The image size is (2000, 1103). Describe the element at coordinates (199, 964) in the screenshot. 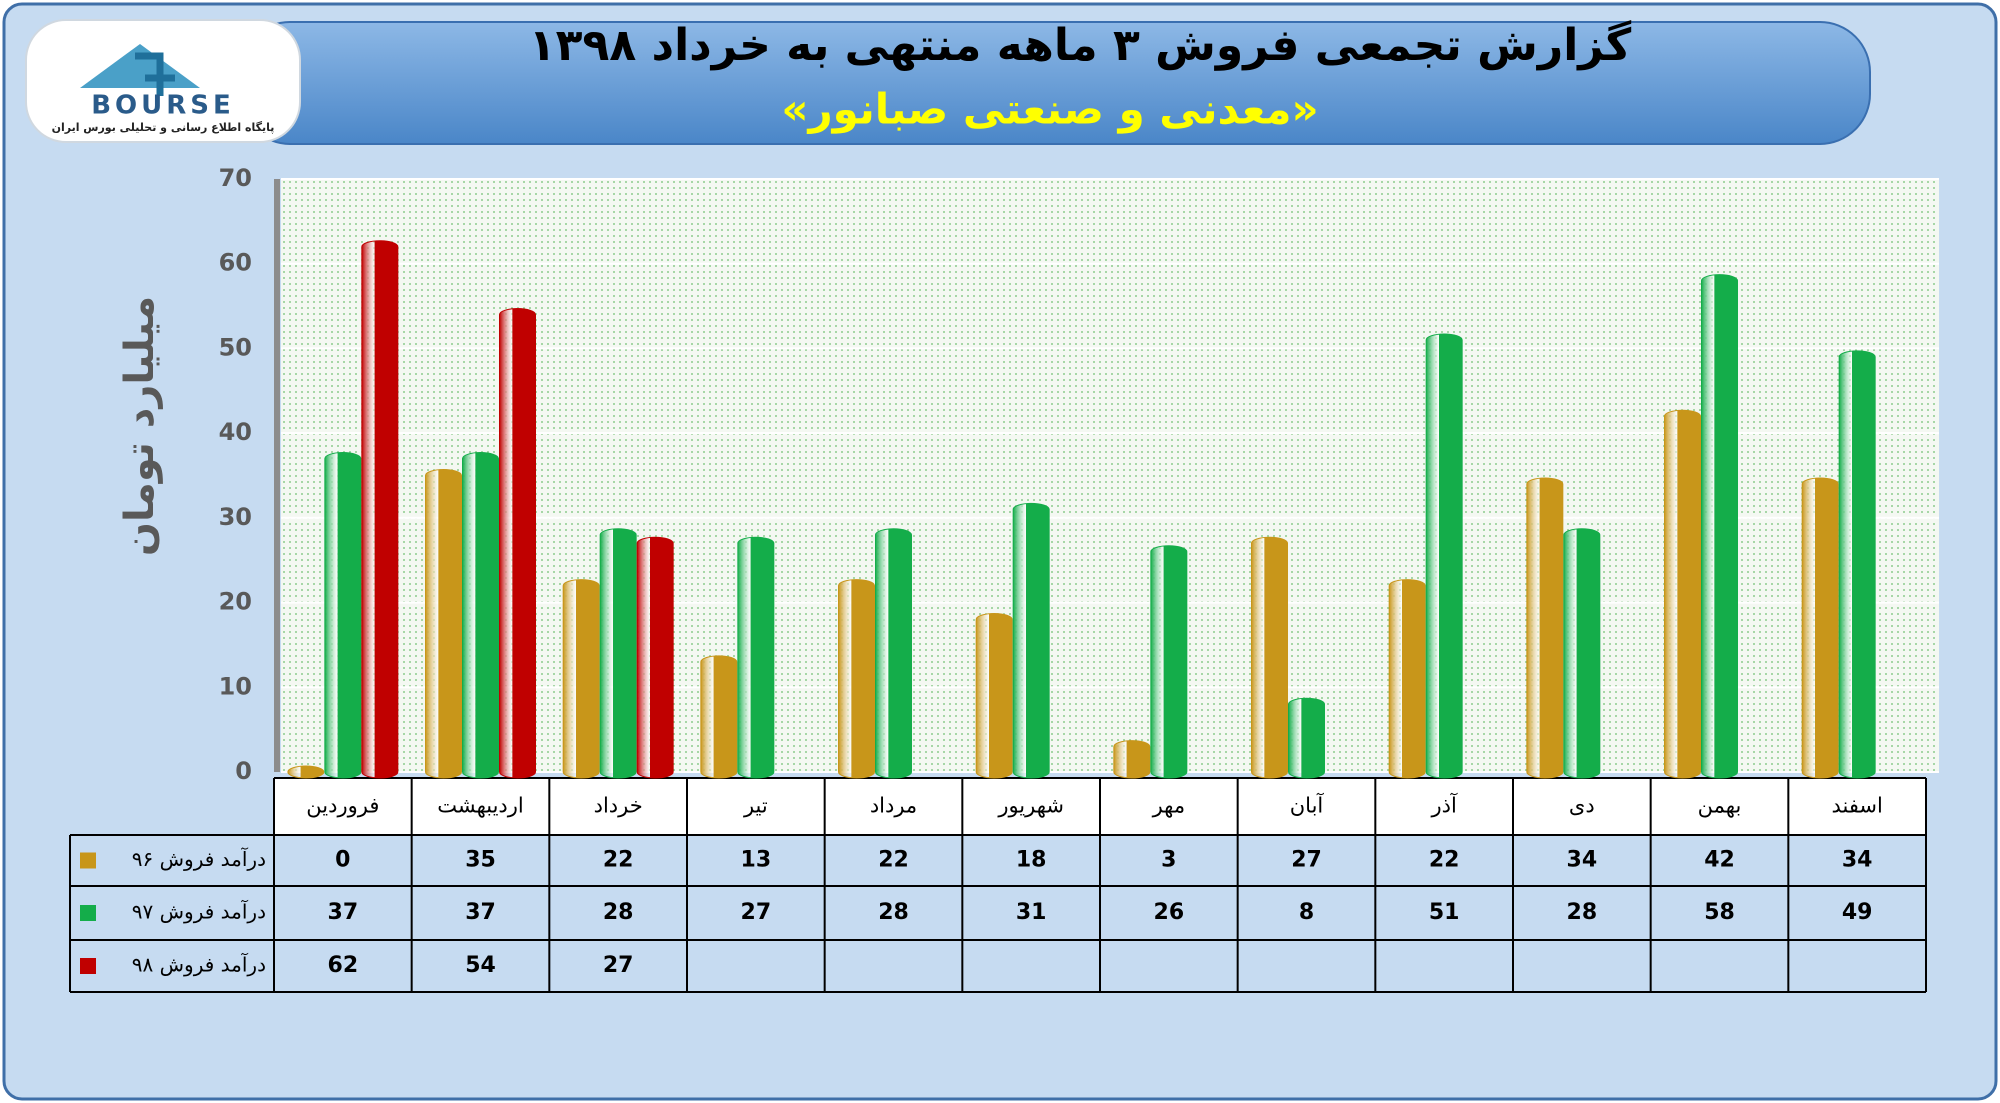

I see `legend-label: درآمد فروش ۹۸` at that location.